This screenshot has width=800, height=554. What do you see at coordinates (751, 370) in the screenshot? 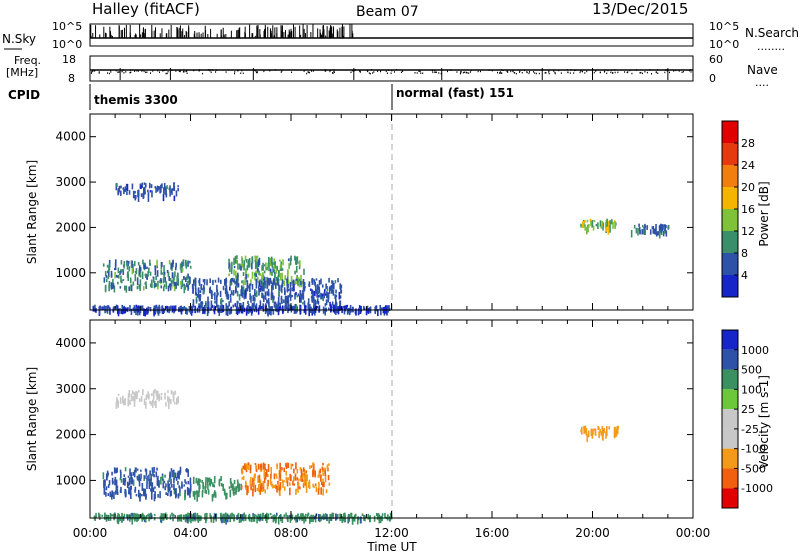
I see `colorbar-tick-label: 500` at bounding box center [751, 370].